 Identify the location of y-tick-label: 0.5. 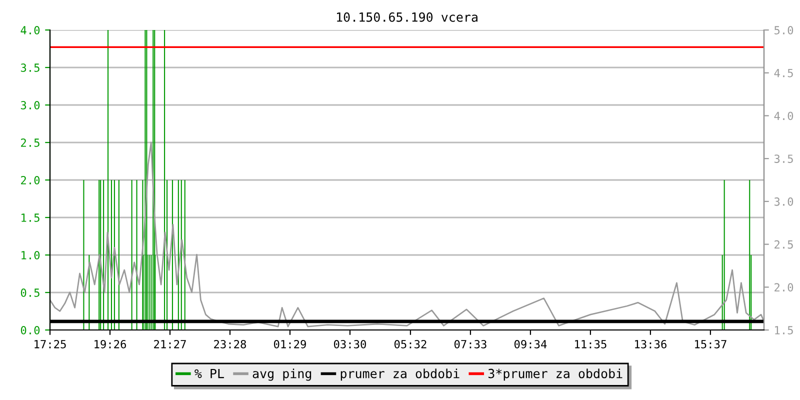
(30, 292).